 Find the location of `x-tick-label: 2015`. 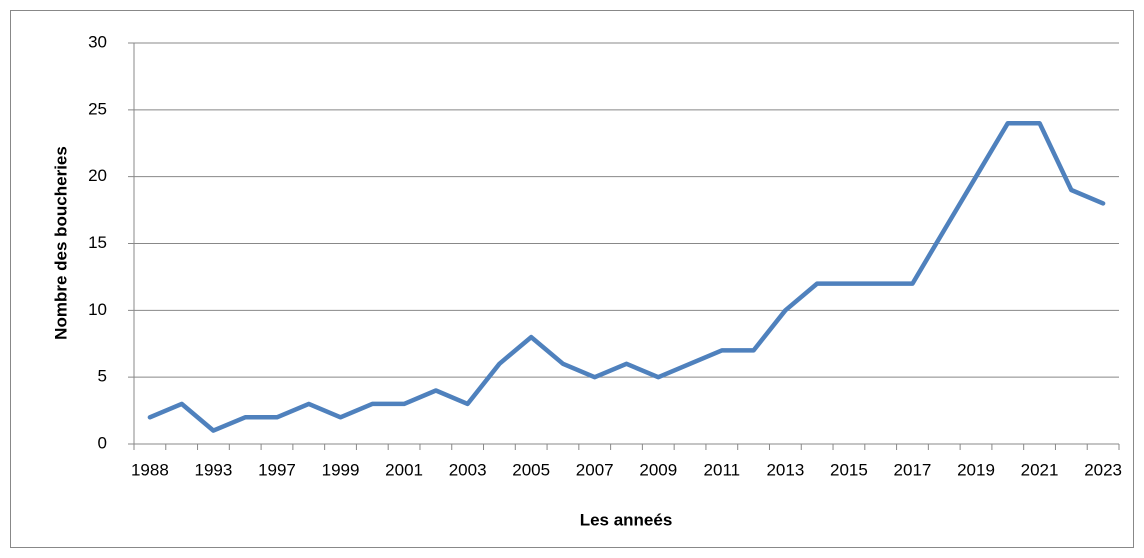

x-tick-label: 2015 is located at coordinates (849, 469).